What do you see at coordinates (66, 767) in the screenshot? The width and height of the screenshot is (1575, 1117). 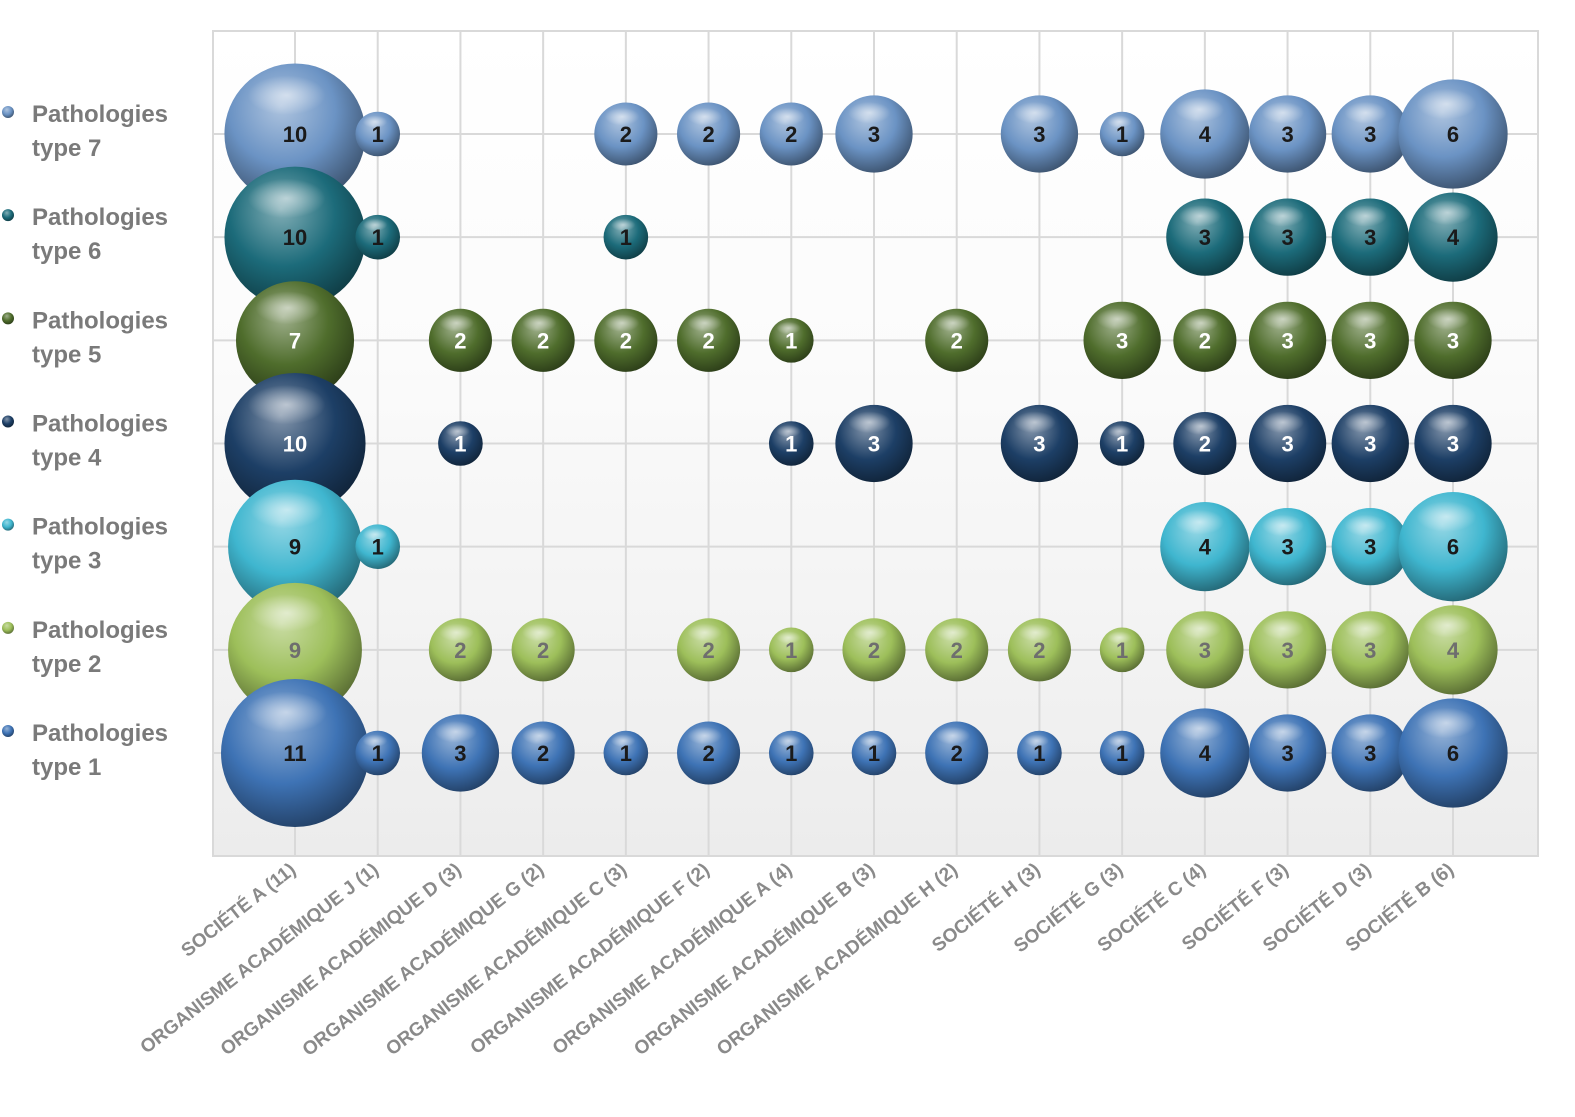 I see `legend-label: type 1` at bounding box center [66, 767].